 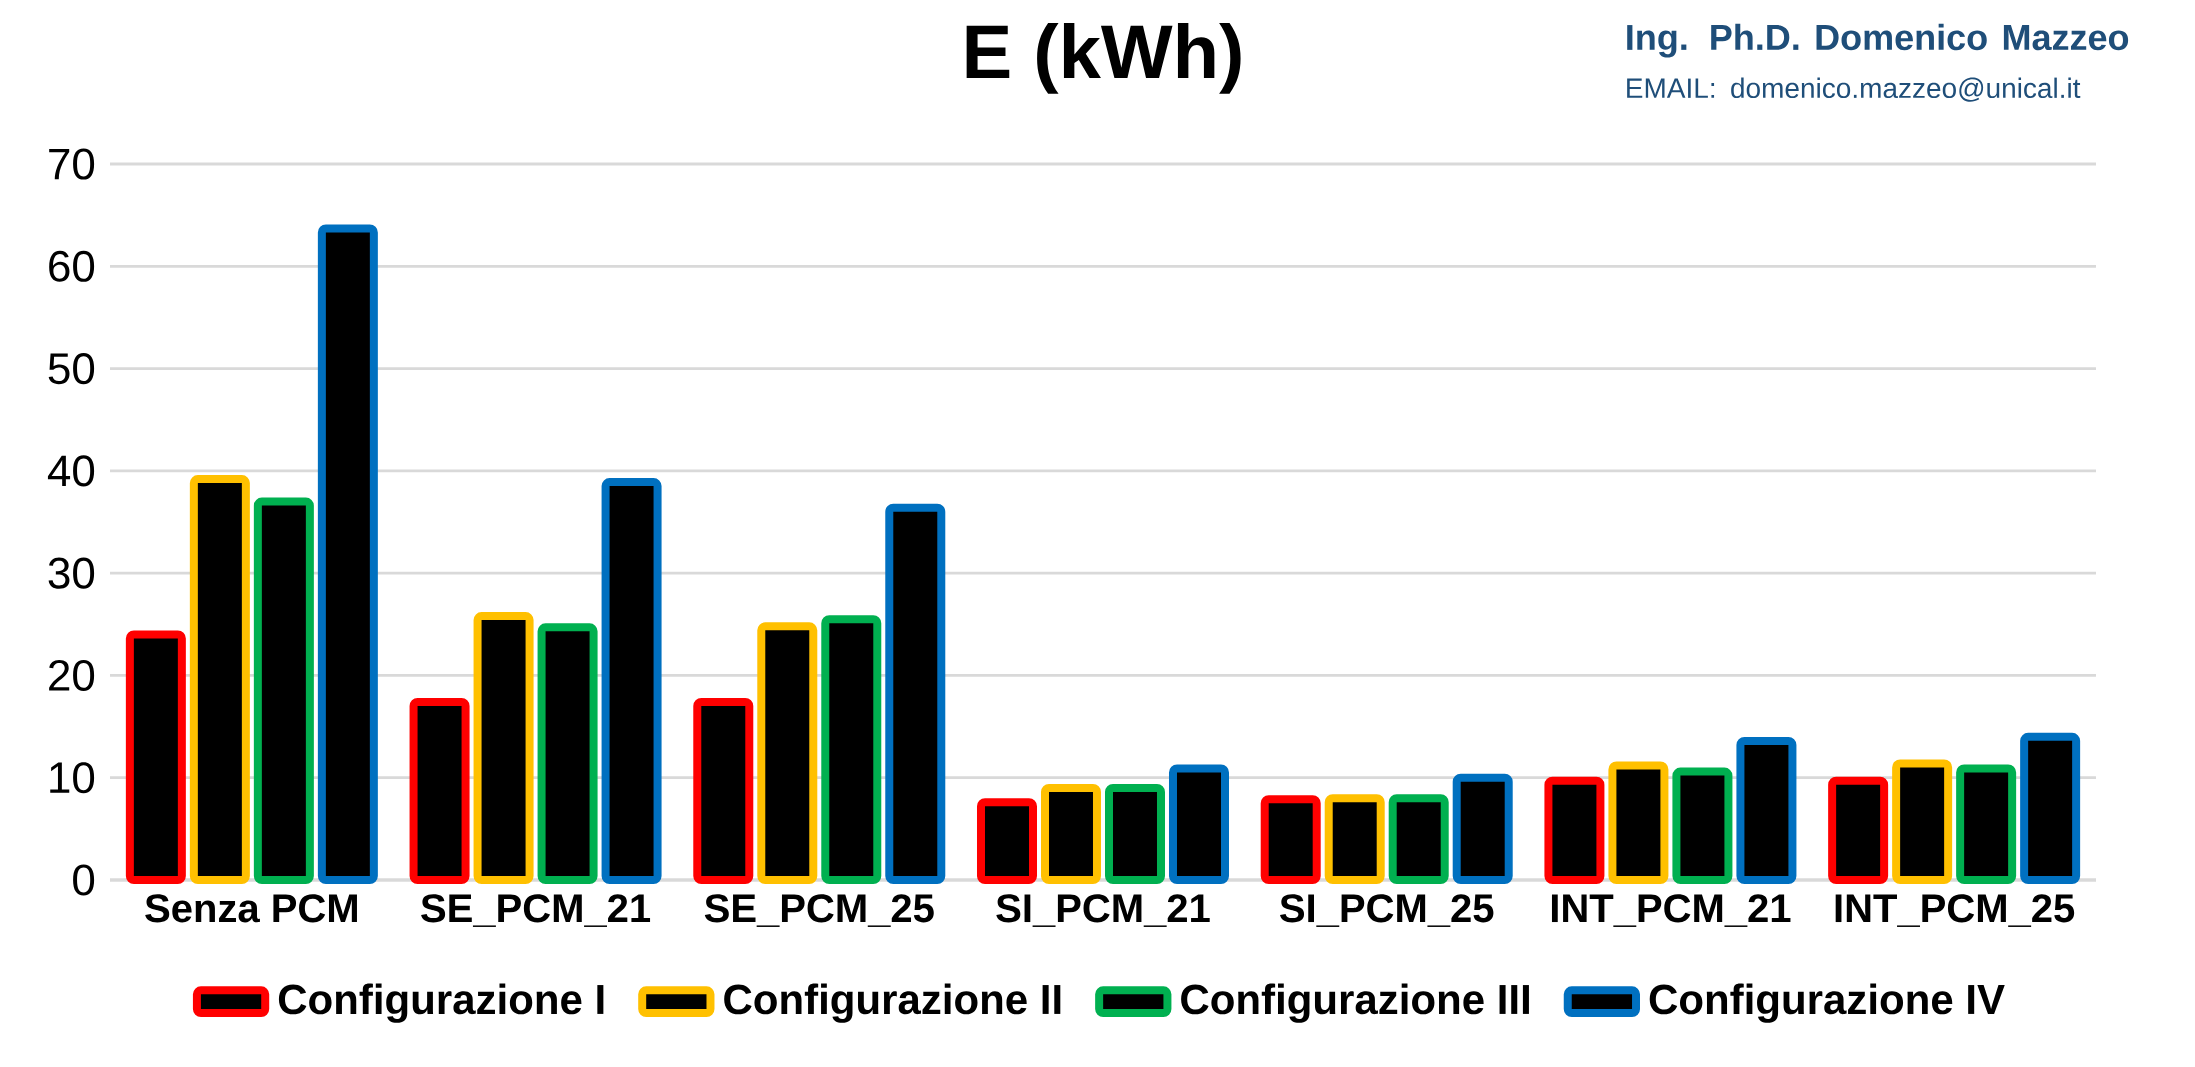 What do you see at coordinates (72, 266) in the screenshot?
I see `y-tick-label: 60` at bounding box center [72, 266].